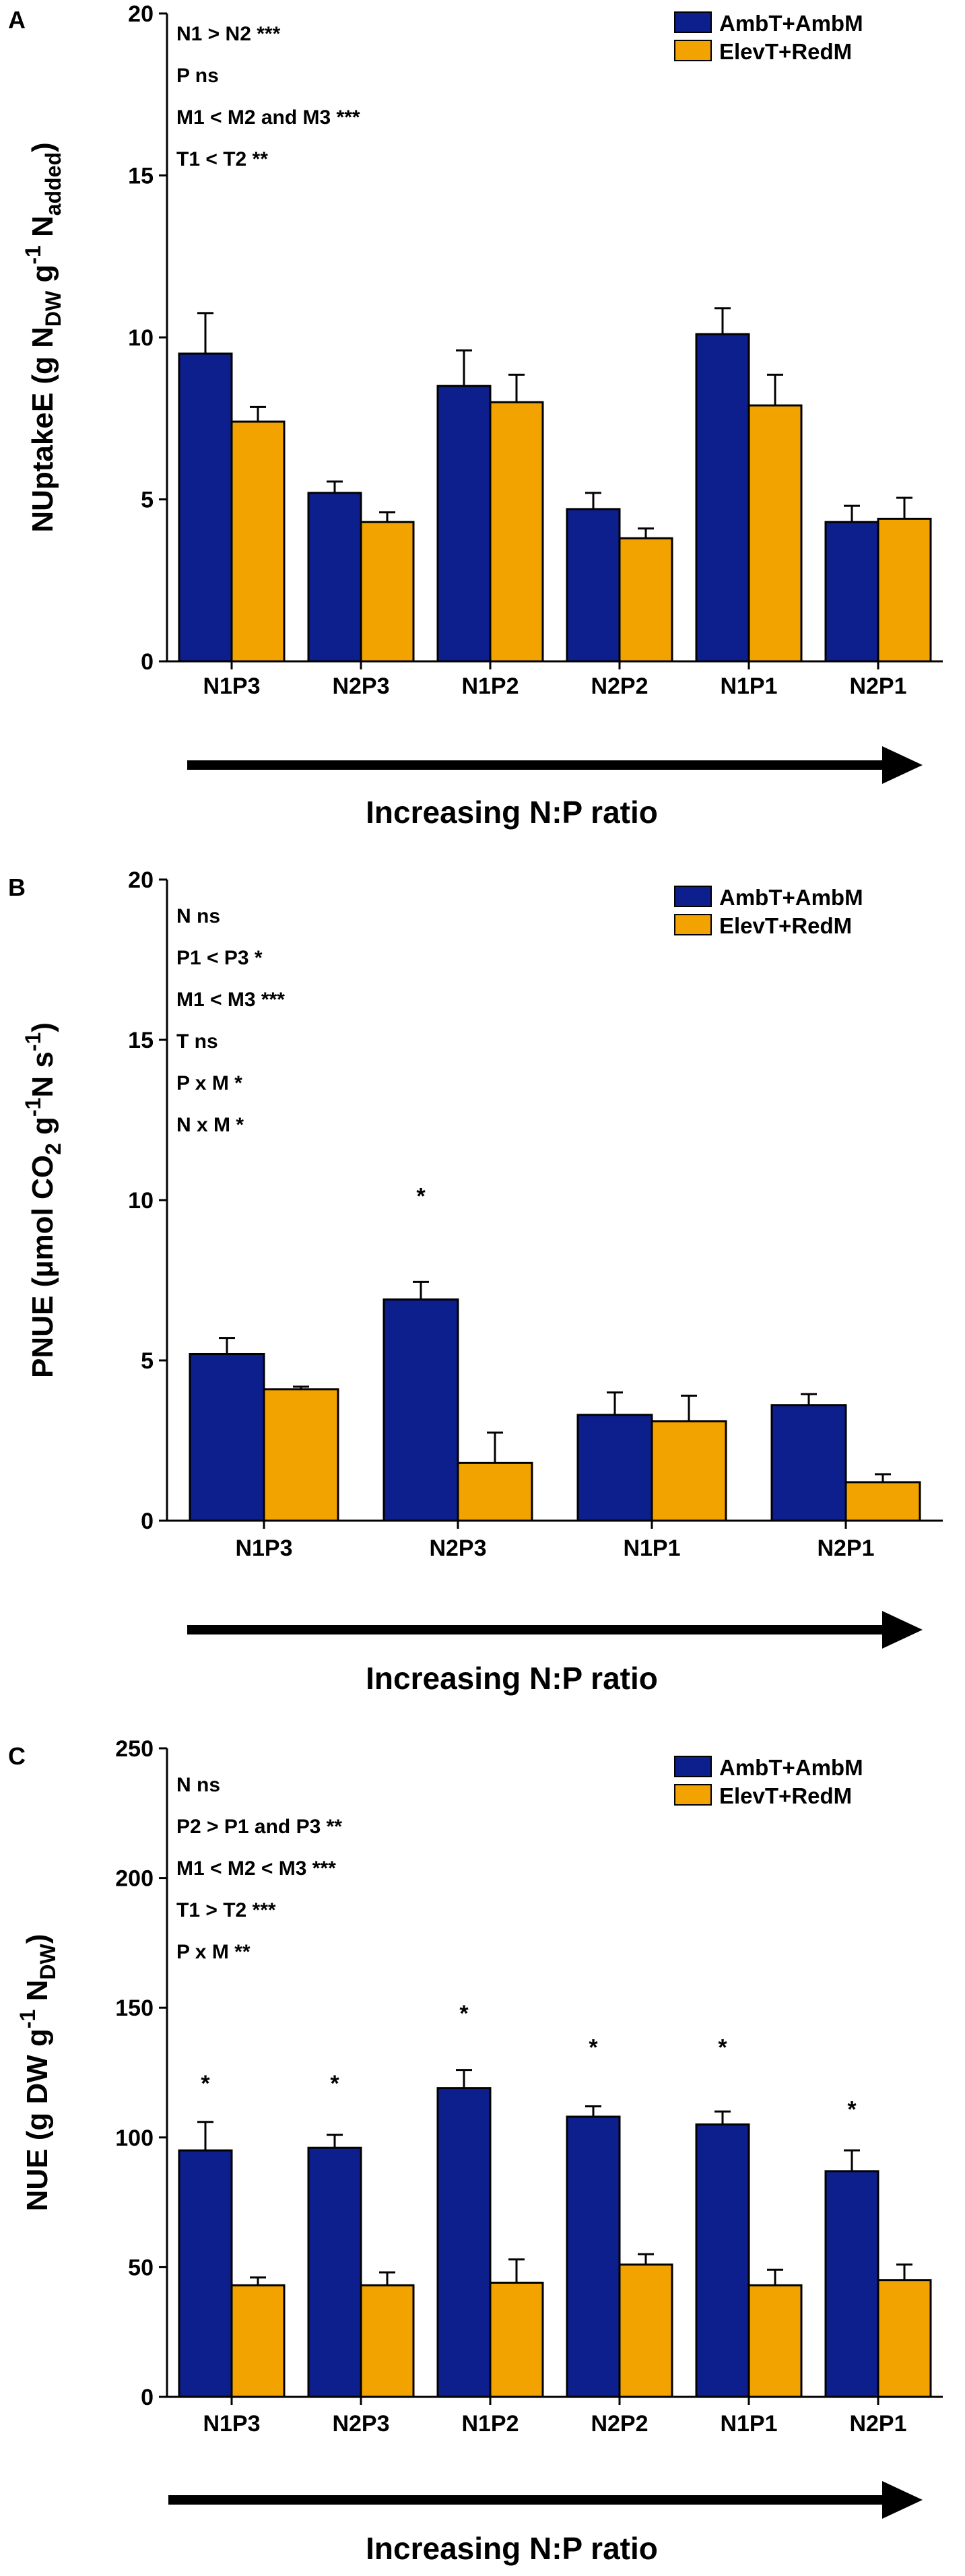  Describe the element at coordinates (28, 2019) in the screenshot. I see `y-axis-label-sup: -1` at that location.